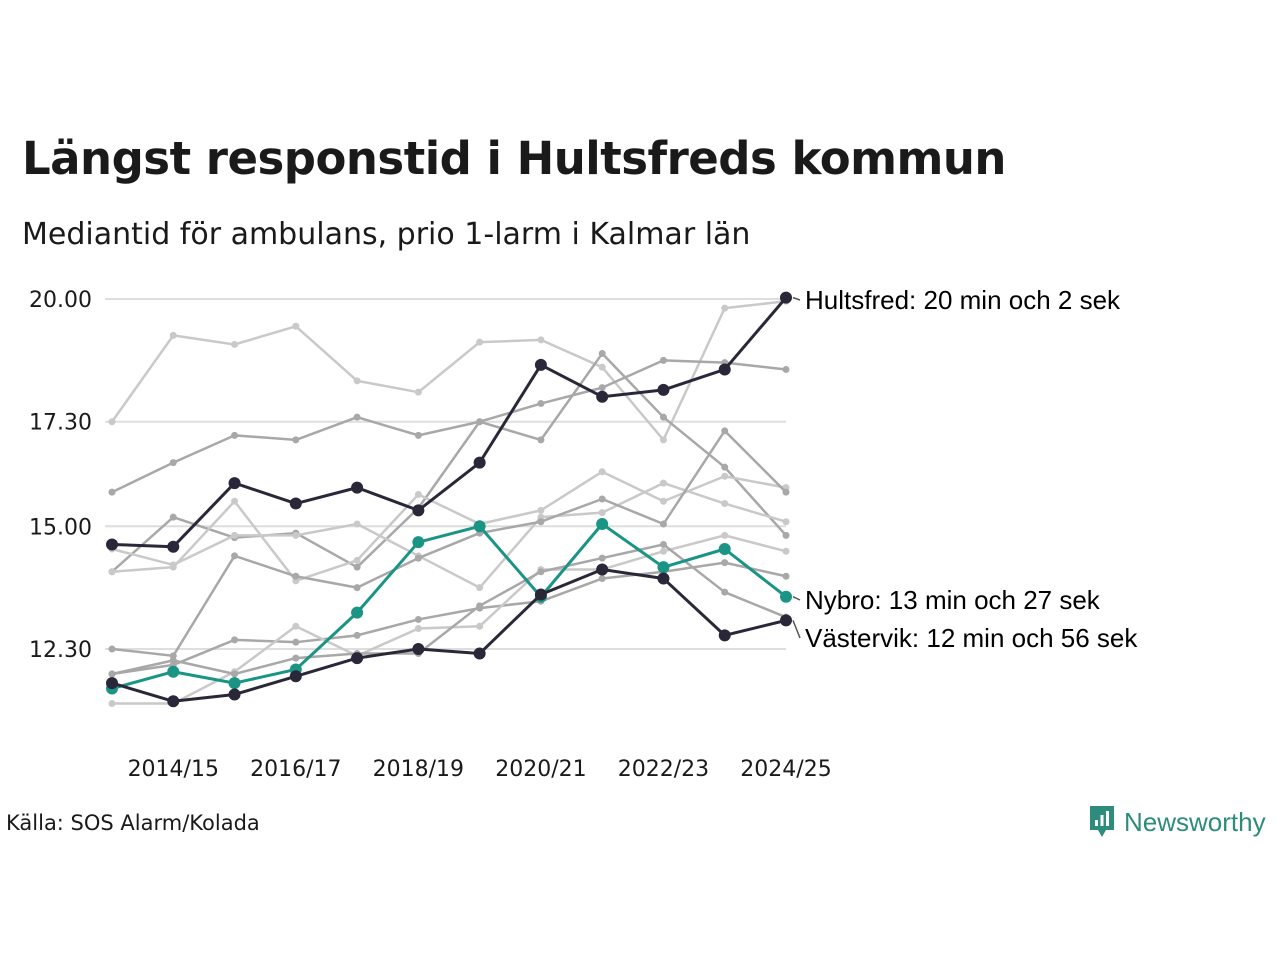 The width and height of the screenshot is (1280, 960). Describe the element at coordinates (60, 527) in the screenshot. I see `y-tick-label: 15.00` at that location.